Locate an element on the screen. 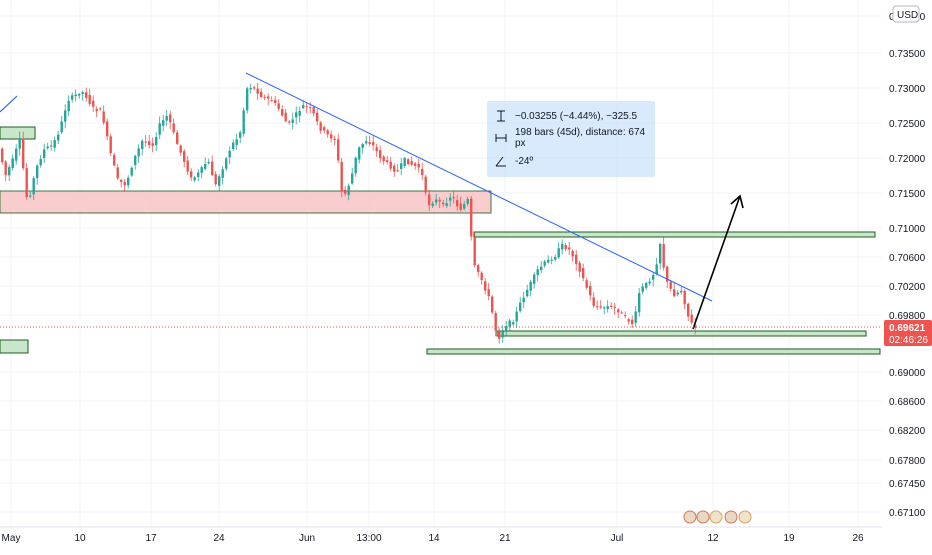 This screenshot has width=932, height=555. currency-button-bg is located at coordinates (906, 14).